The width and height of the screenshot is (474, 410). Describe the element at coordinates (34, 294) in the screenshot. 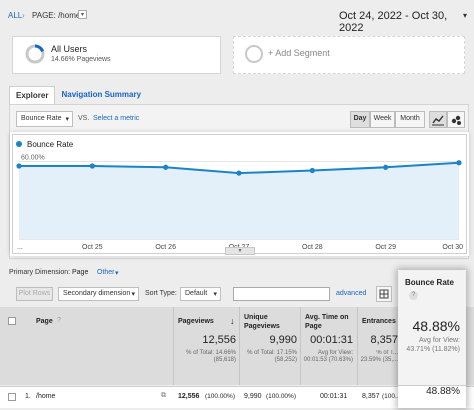

I see `plot-rows-button: Plot Rows` at that location.